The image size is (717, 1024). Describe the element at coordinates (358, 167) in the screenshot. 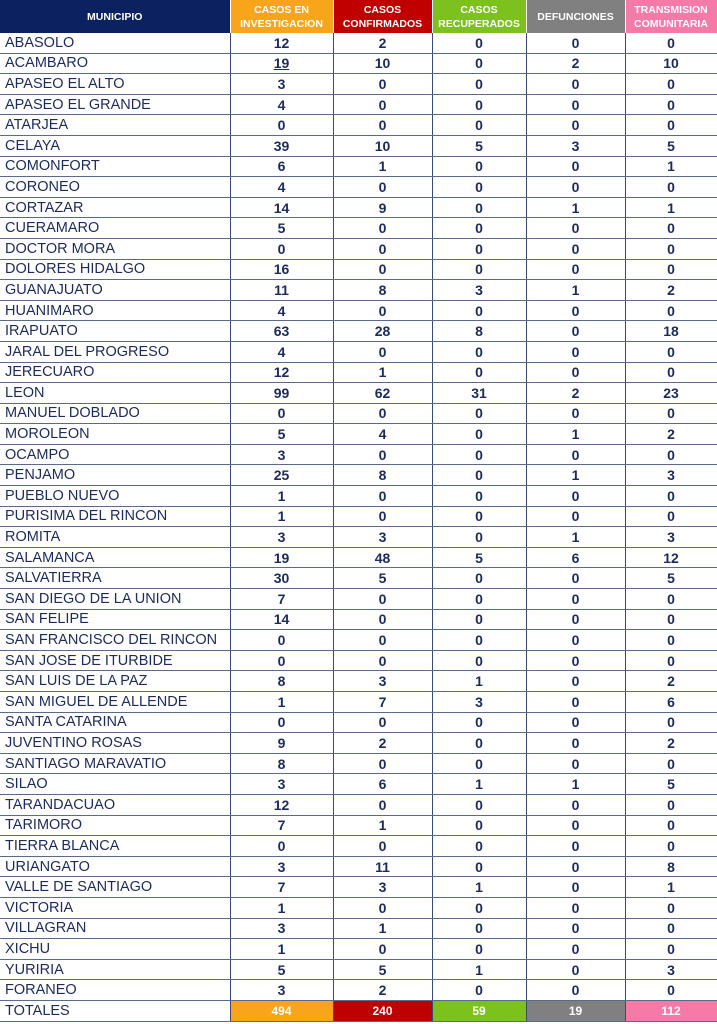

I see `table-row: COMONFORT 6 1 0 0 1` at that location.